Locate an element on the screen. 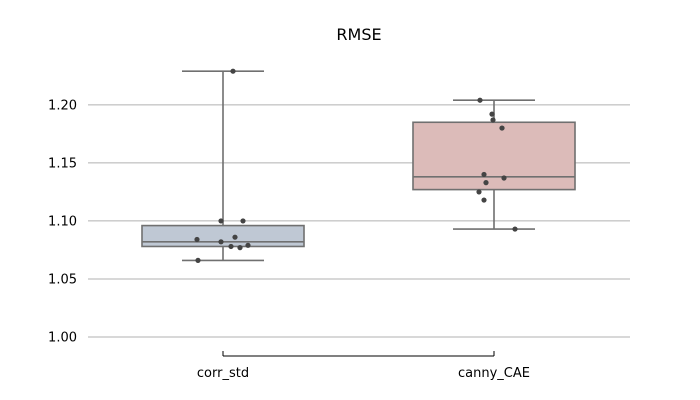 The width and height of the screenshot is (700, 400). box-corr_std is located at coordinates (223, 165).